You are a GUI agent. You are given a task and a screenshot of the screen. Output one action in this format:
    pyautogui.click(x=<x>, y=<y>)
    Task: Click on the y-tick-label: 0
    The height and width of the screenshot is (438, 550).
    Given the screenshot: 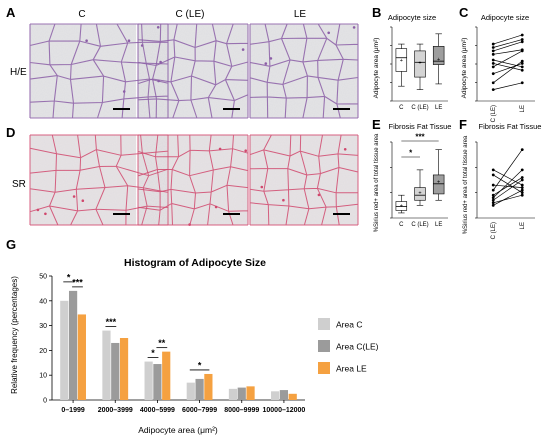 What is the action you would take?
    pyautogui.click(x=45, y=401)
    